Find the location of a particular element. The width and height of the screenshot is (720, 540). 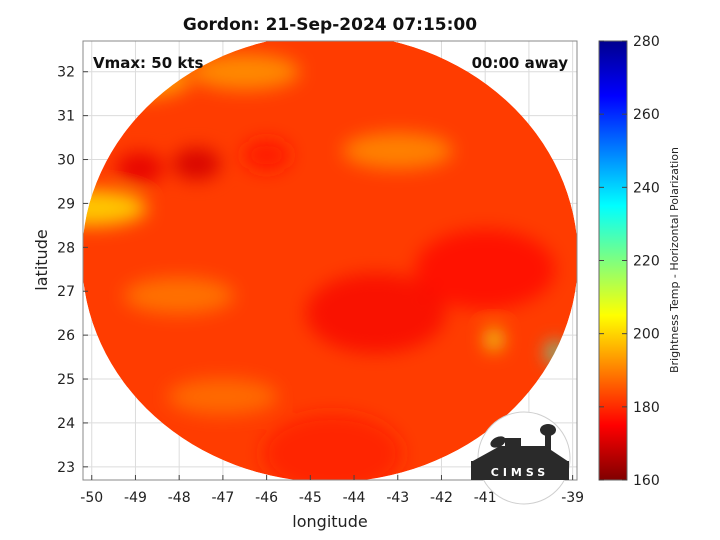

x-tick-label: -43 is located at coordinates (397, 498).